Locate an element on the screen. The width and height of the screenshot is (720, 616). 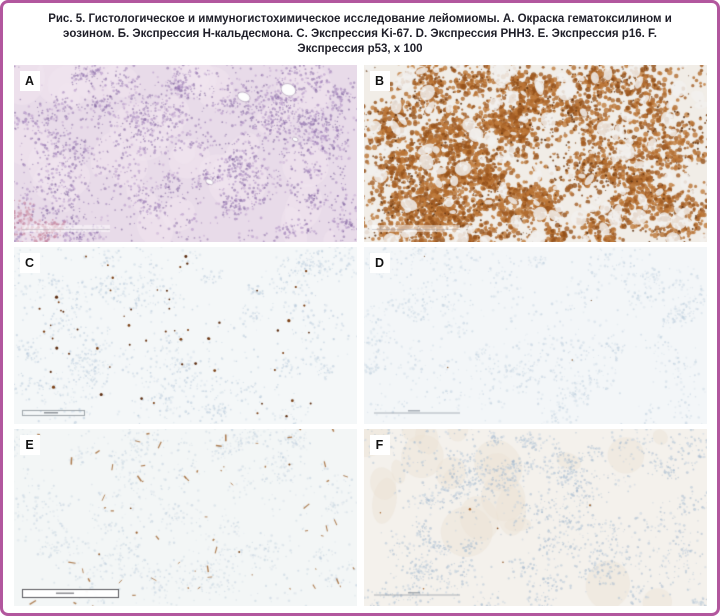
micrograph-panel-d: D is located at coordinates (535, 335).